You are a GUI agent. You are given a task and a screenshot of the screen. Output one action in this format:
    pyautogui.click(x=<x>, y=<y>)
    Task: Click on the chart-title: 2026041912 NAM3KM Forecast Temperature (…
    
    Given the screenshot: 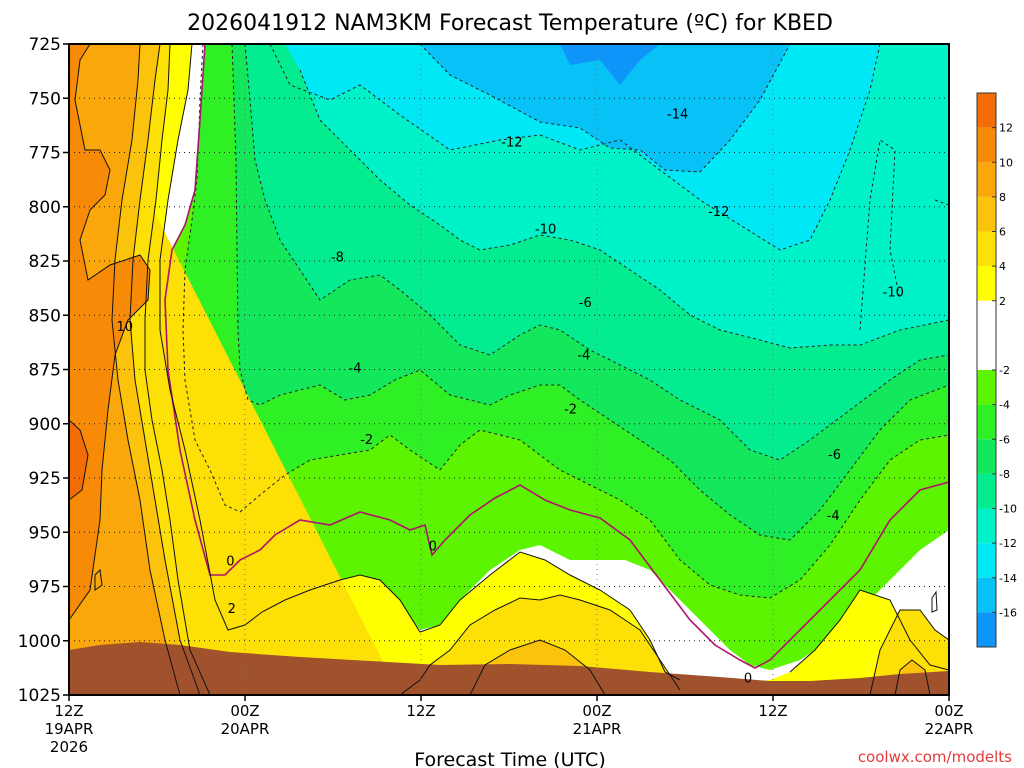 What is the action you would take?
    pyautogui.click(x=510, y=23)
    